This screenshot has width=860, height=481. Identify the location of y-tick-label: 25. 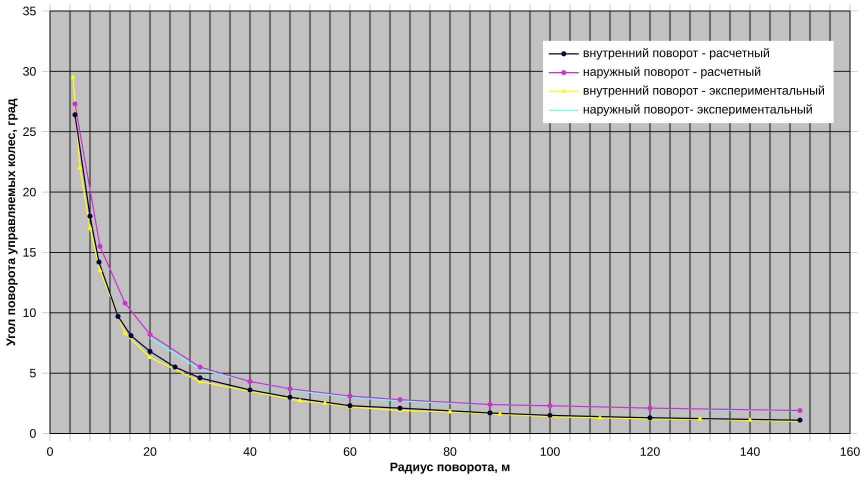
(29, 131).